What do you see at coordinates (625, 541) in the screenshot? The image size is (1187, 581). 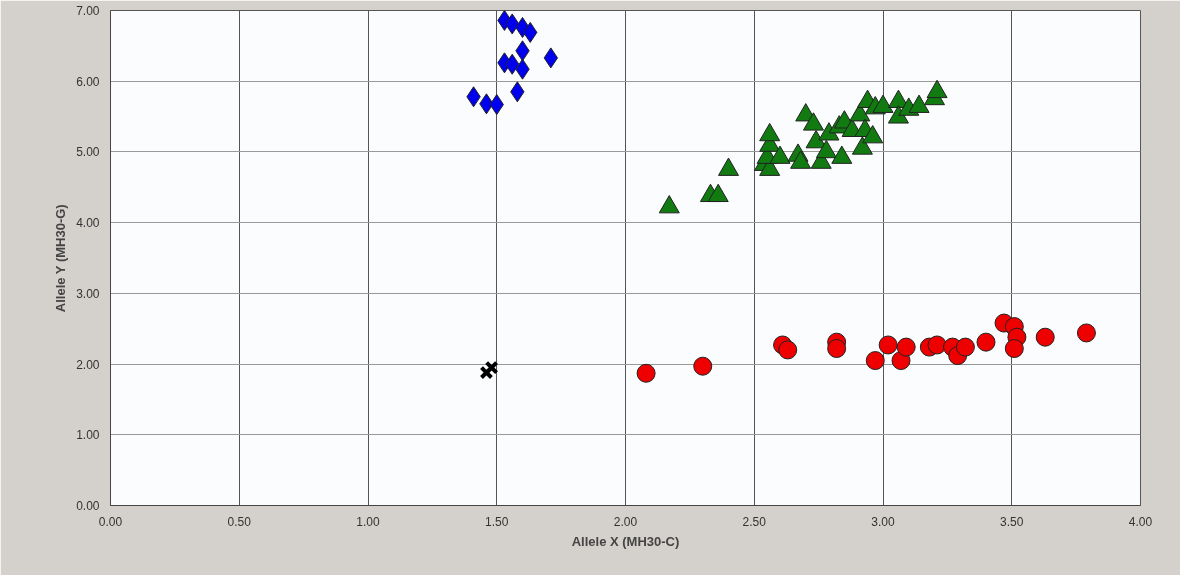 I see `x-axis-title: Allele X (MH30-C)` at bounding box center [625, 541].